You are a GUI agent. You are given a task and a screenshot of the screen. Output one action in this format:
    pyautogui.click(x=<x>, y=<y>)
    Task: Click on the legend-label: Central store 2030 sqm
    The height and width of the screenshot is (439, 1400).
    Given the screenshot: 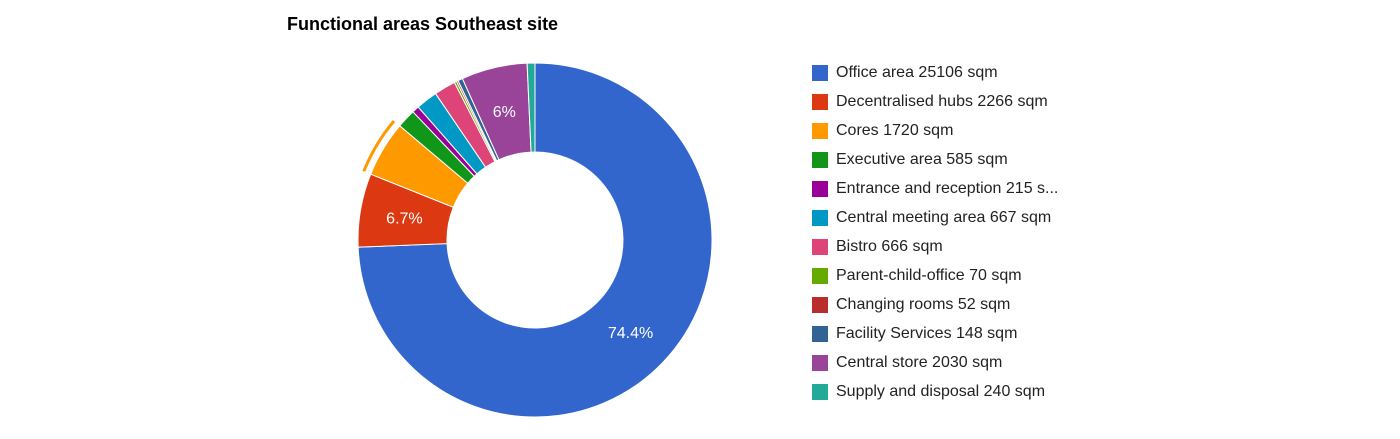 What is the action you would take?
    pyautogui.click(x=919, y=362)
    